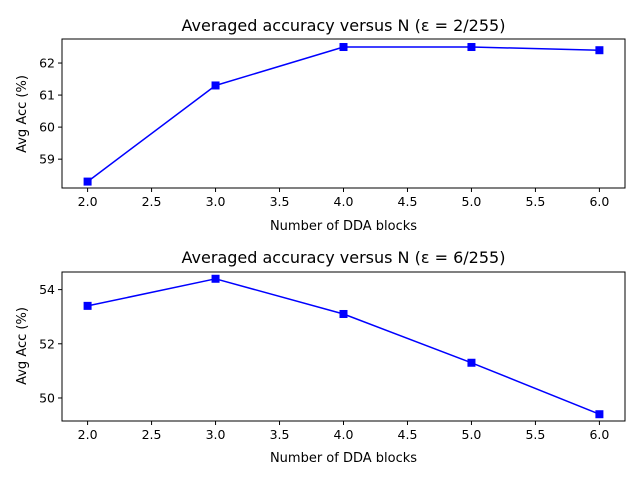 This screenshot has width=640, height=480. I want to click on y-tick-label: 59, so click(47, 159).